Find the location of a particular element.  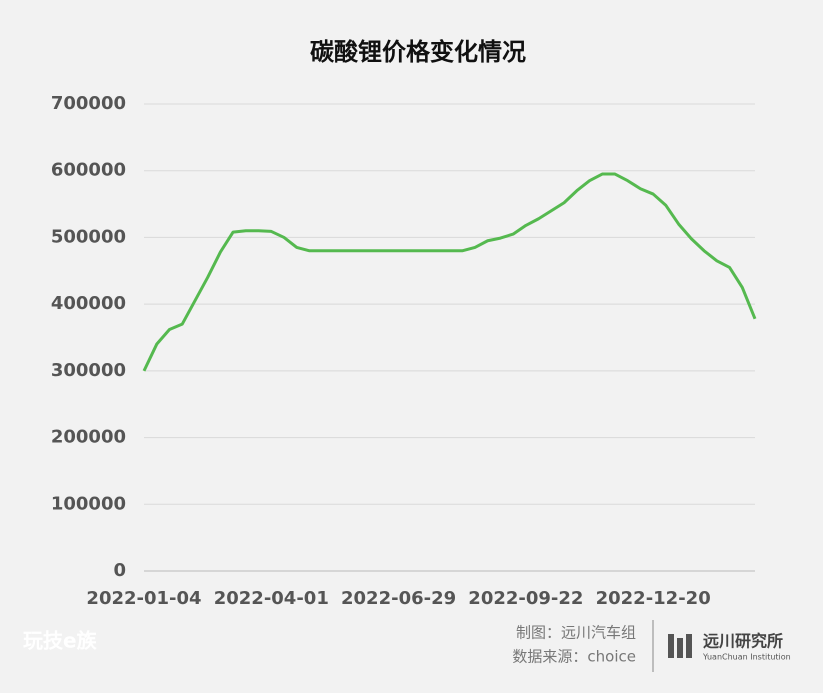

x-tick-label: 2022-01-04 is located at coordinates (143, 598).